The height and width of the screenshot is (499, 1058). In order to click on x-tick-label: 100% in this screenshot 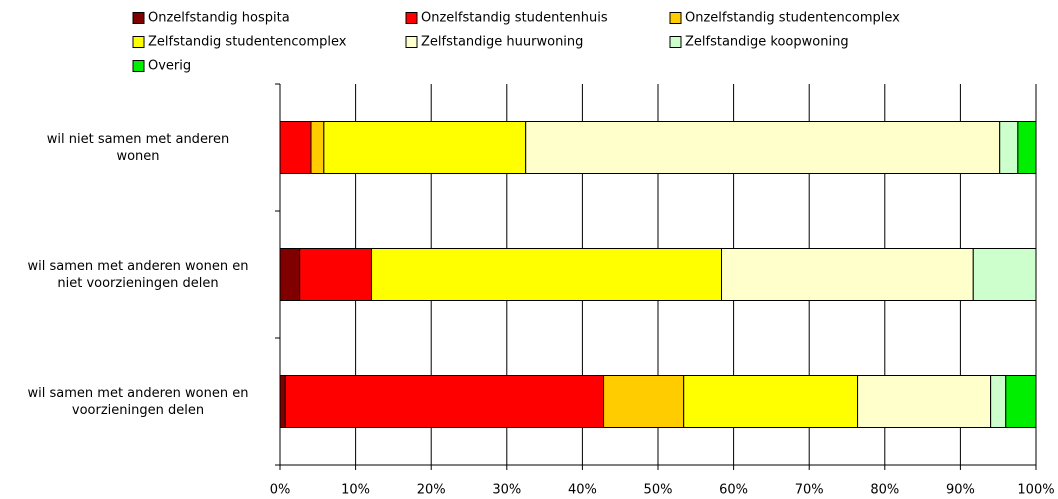, I will do `click(1035, 490)`.